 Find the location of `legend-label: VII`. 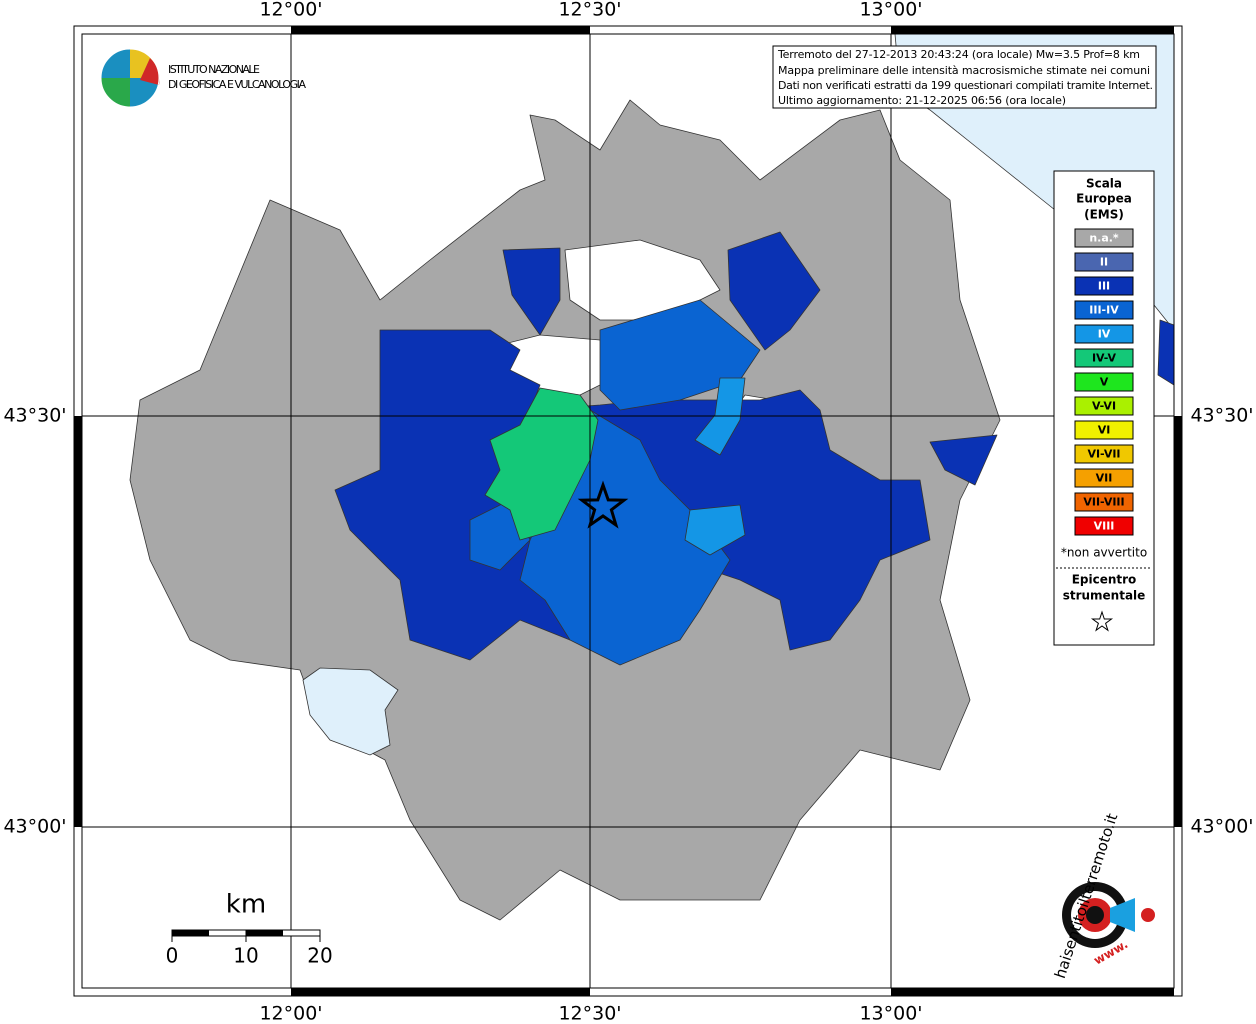

legend-label: VII is located at coordinates (1104, 478).